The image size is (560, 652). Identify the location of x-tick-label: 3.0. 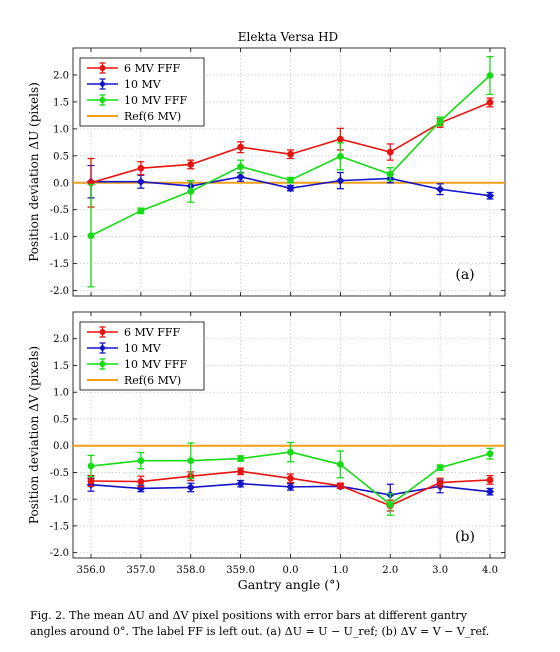
(440, 570).